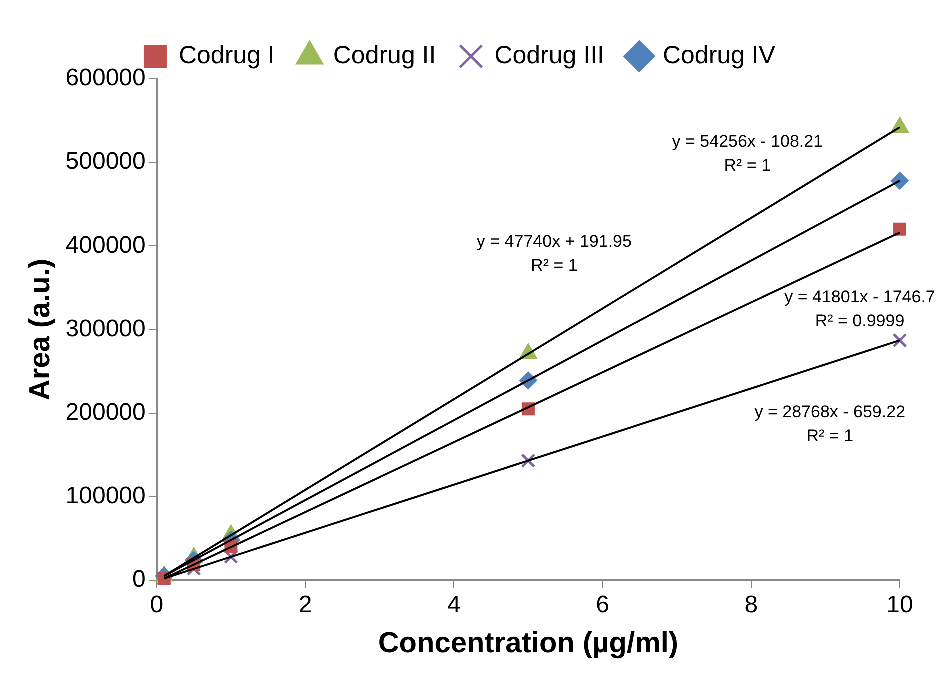  What do you see at coordinates (603, 604) in the screenshot?
I see `x-tick-label: 6` at bounding box center [603, 604].